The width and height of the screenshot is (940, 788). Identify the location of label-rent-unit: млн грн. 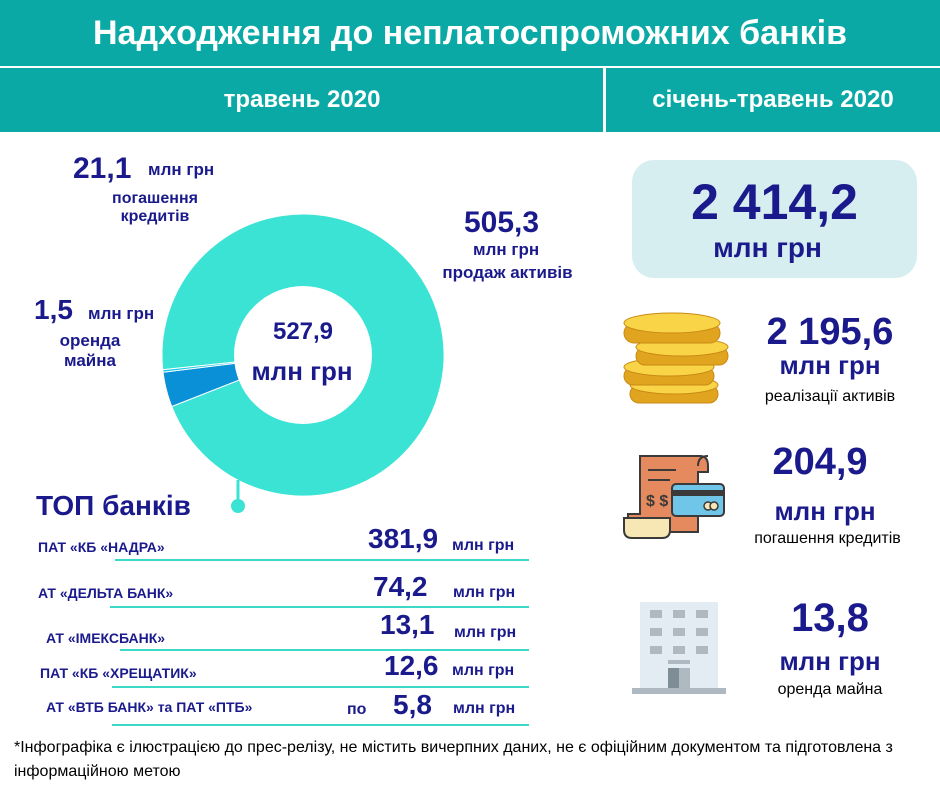
(121, 313).